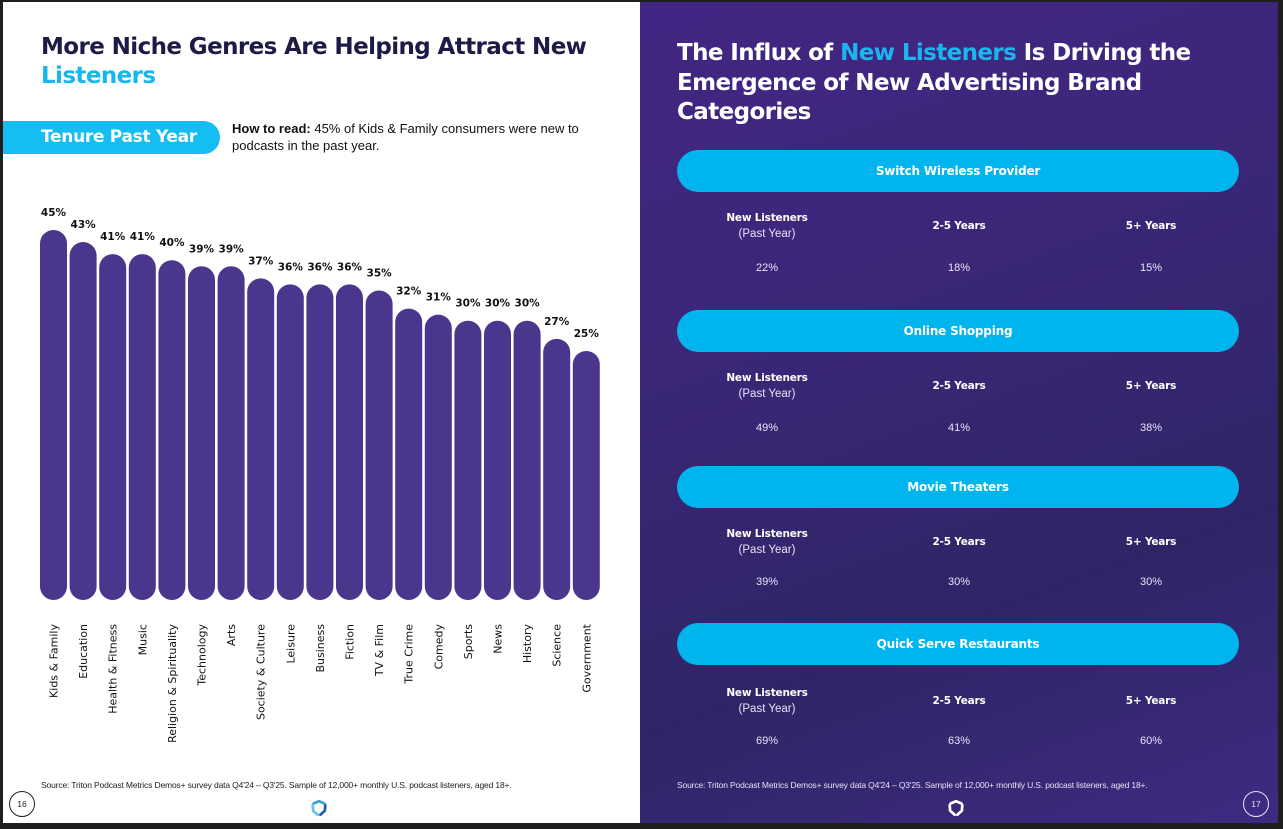  What do you see at coordinates (956, 808) in the screenshot?
I see `triton-logo-icon` at bounding box center [956, 808].